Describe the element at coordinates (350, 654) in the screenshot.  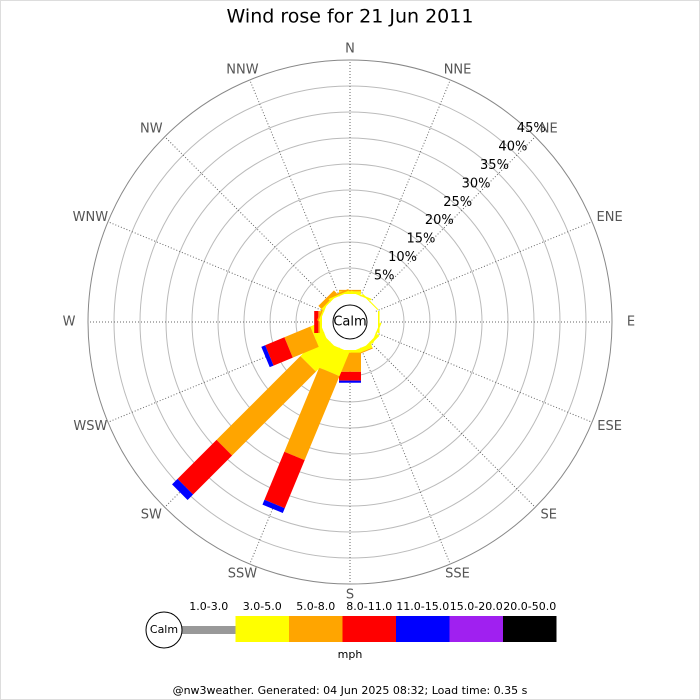
I see `unit-label: mph` at that location.